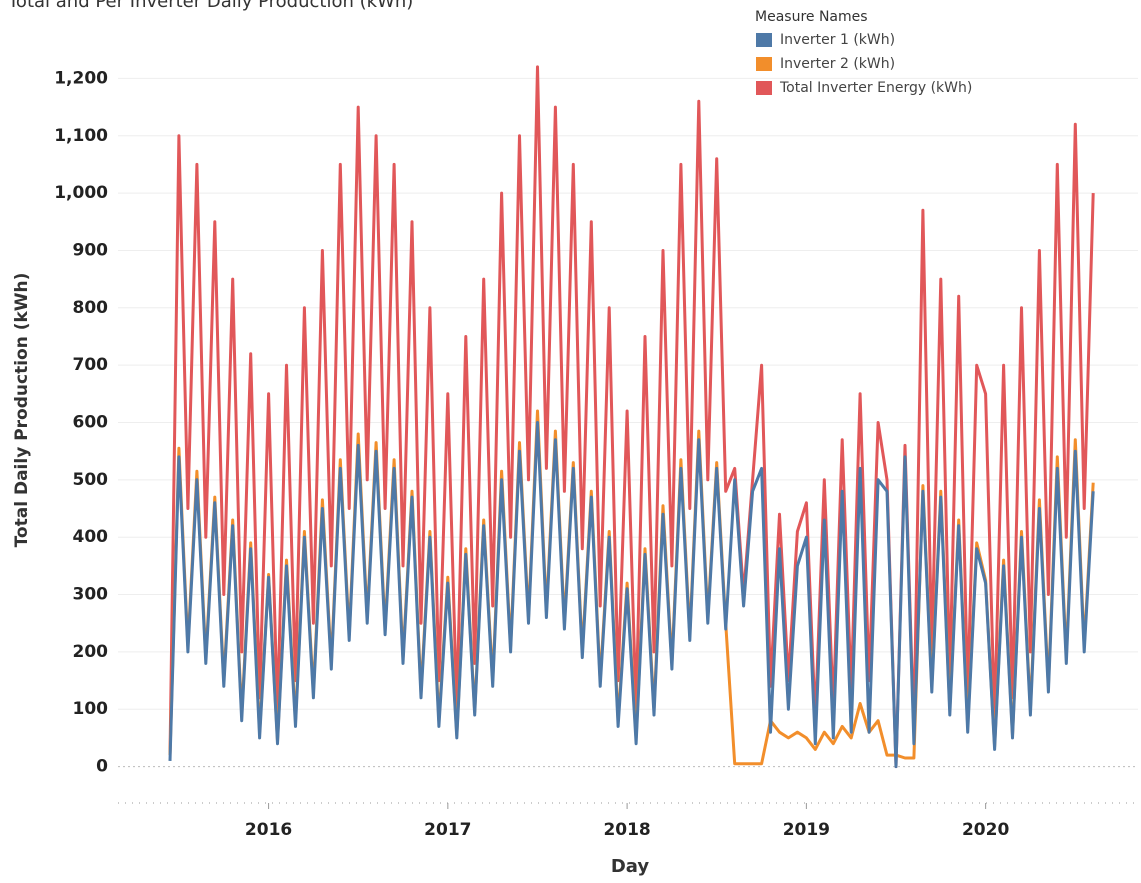 The width and height of the screenshot is (1141, 883). What do you see at coordinates (91, 652) in the screenshot?
I see `y-tick-label: 200` at bounding box center [91, 652].